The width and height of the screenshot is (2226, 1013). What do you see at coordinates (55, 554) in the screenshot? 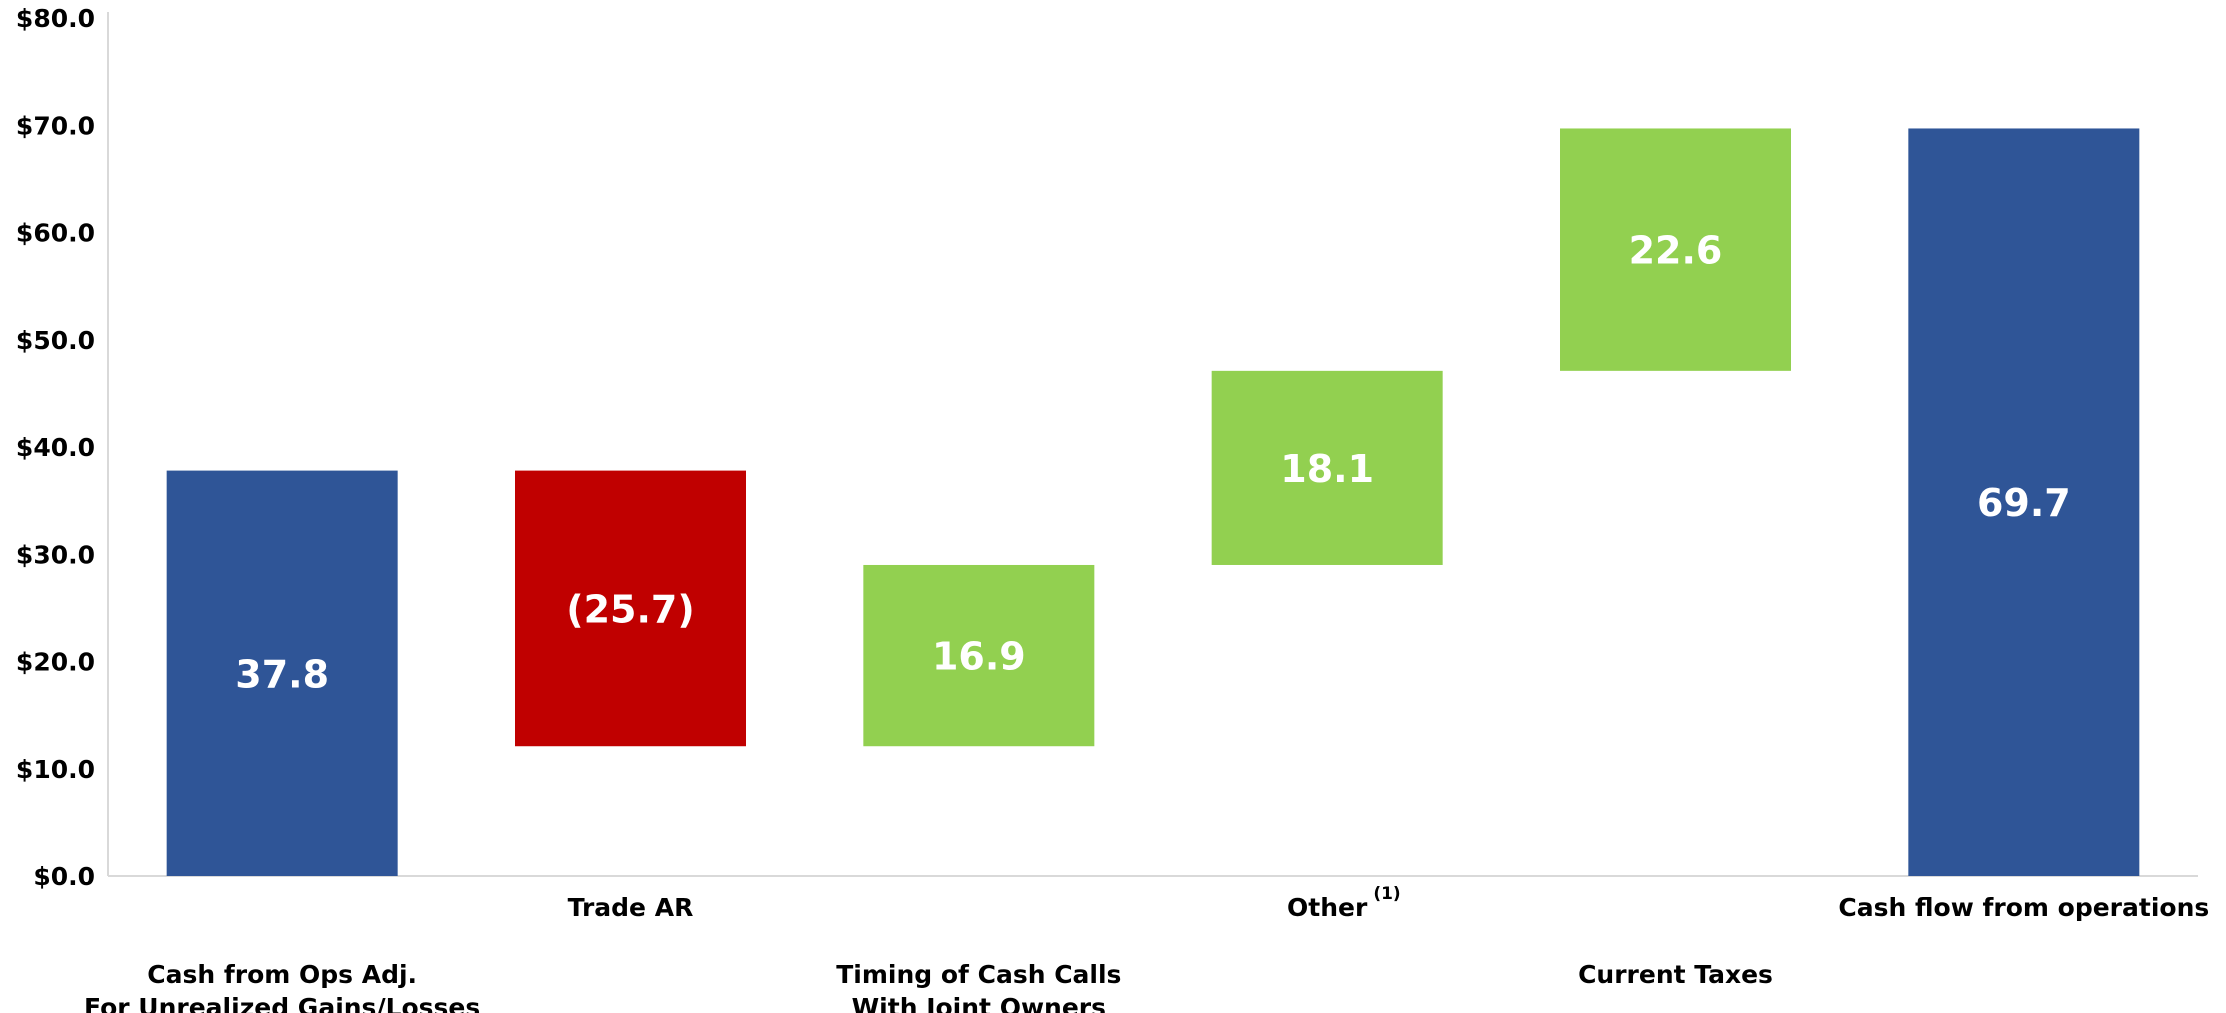
I see `y-tick-label: $30.0` at bounding box center [55, 554].